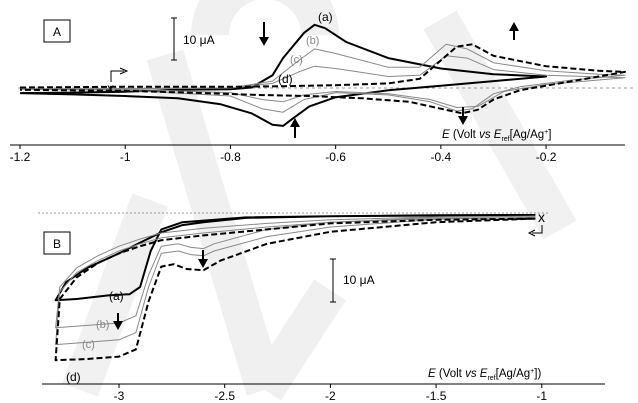 The width and height of the screenshot is (638, 403). Describe the element at coordinates (541, 217) in the screenshot. I see `panel-b-start-marker: x` at that location.